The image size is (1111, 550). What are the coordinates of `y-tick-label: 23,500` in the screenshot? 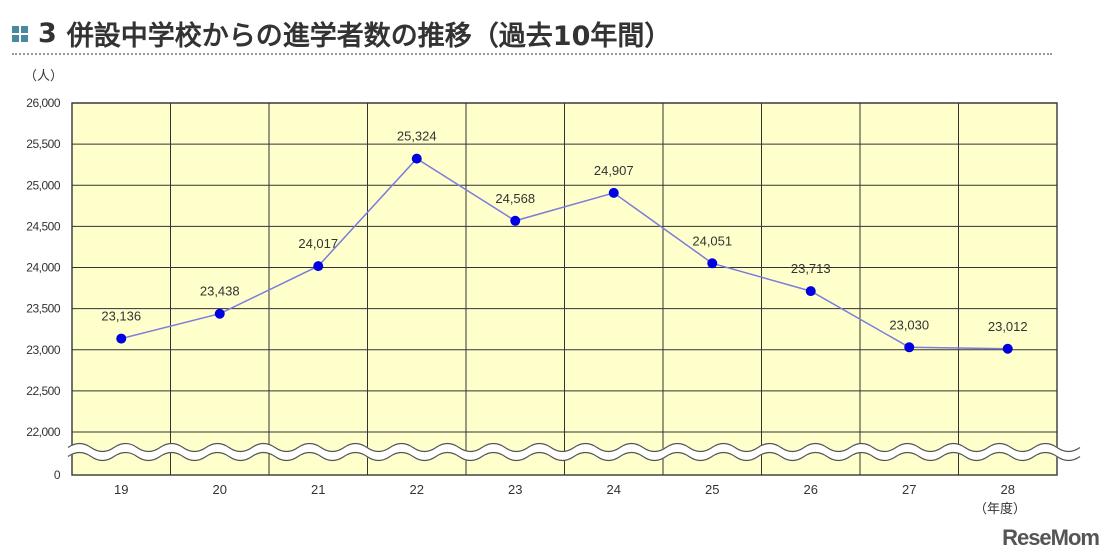 It's located at (43, 309).